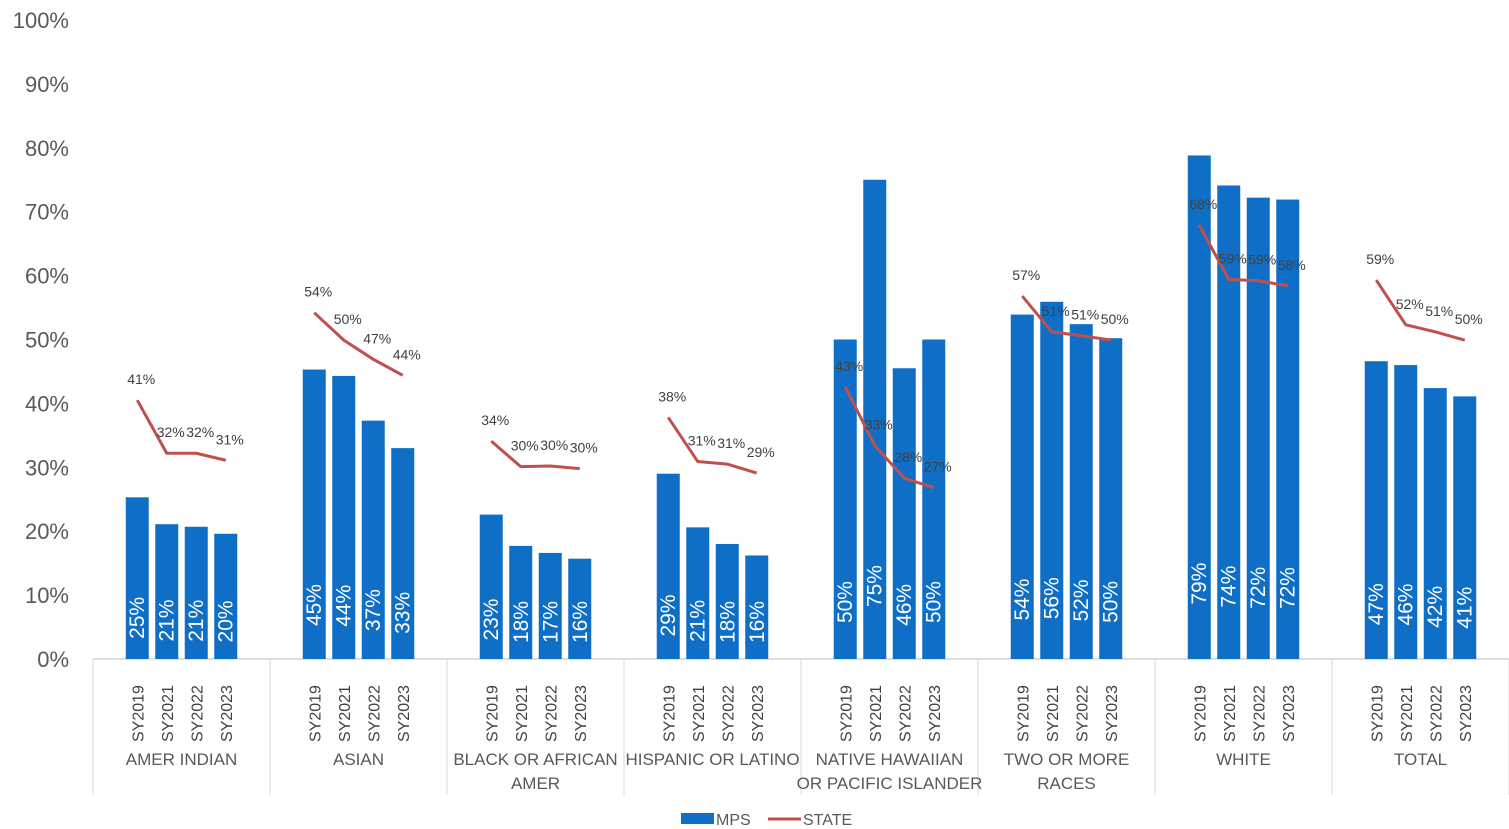  Describe the element at coordinates (1203, 204) in the screenshot. I see `state-data-label: 68%` at that location.